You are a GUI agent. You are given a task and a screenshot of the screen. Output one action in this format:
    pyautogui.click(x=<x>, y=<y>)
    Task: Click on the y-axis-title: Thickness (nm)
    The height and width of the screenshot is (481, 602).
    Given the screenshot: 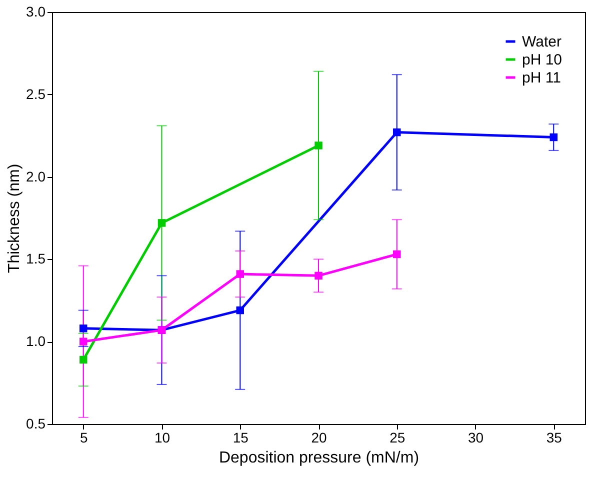 What is the action you would take?
    pyautogui.click(x=15, y=219)
    